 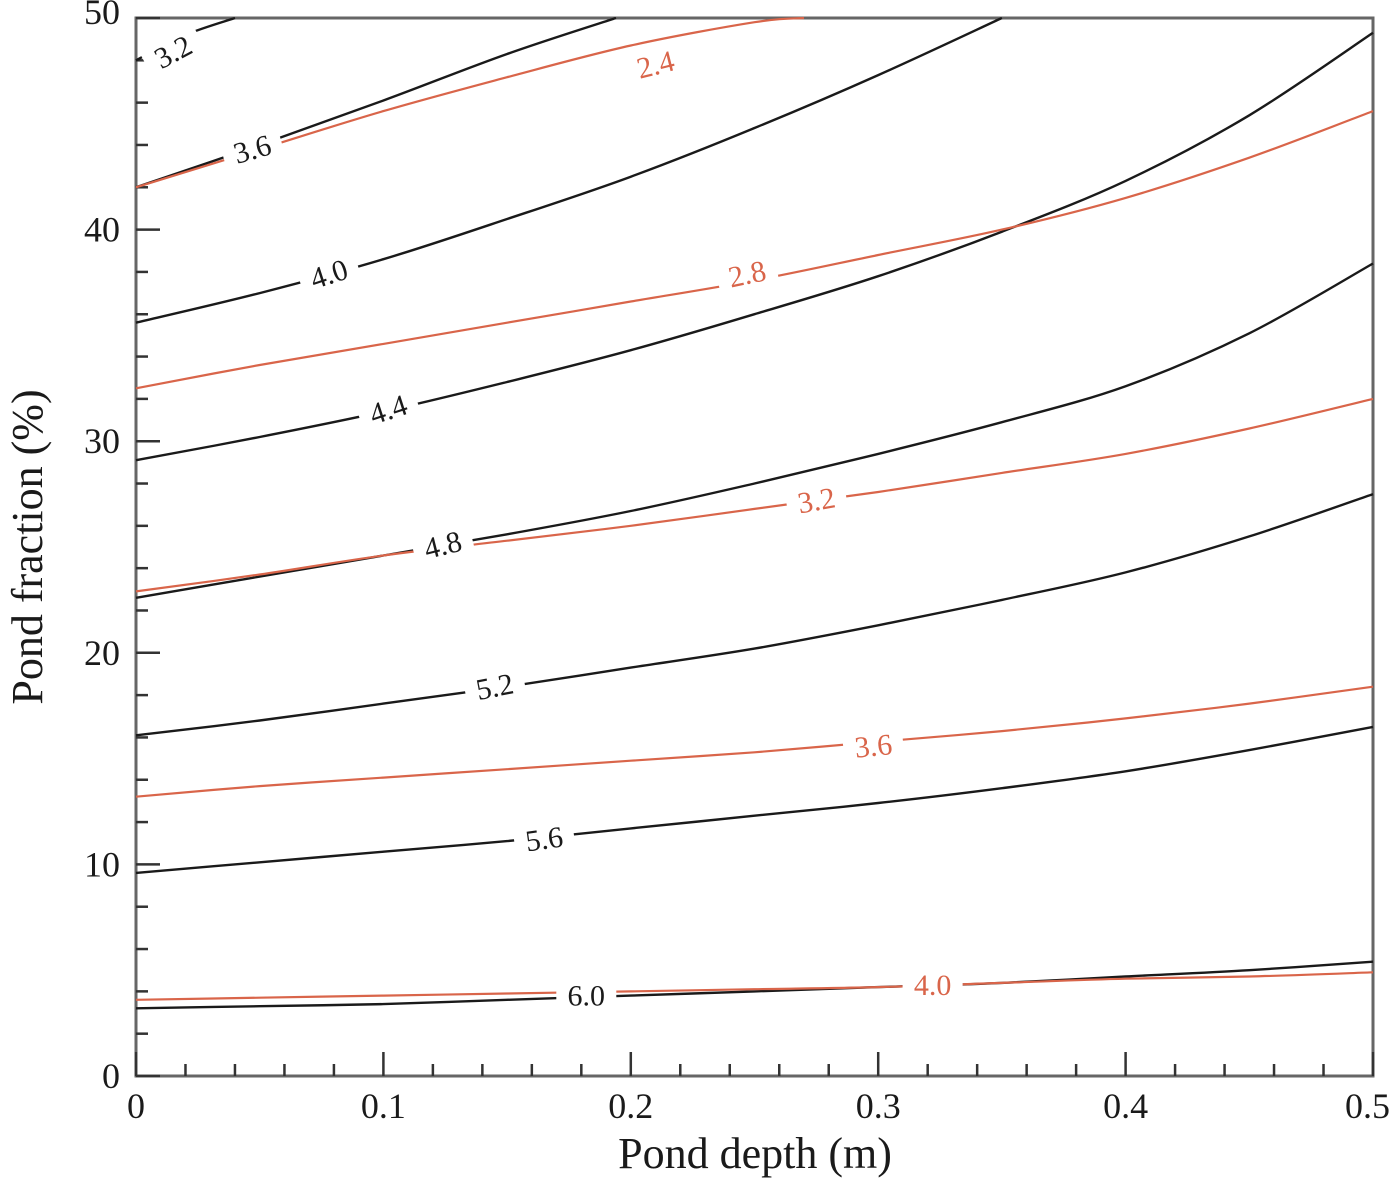 I want to click on y-tick-label: 10, so click(x=102, y=864).